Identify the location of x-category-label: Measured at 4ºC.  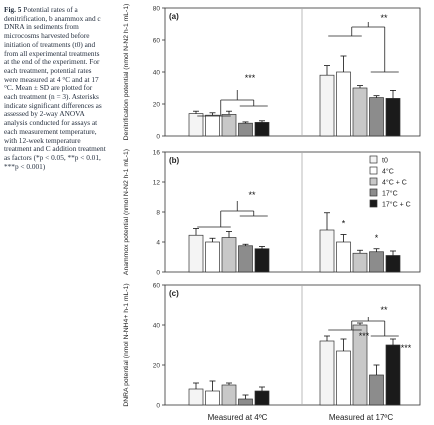
(238, 417).